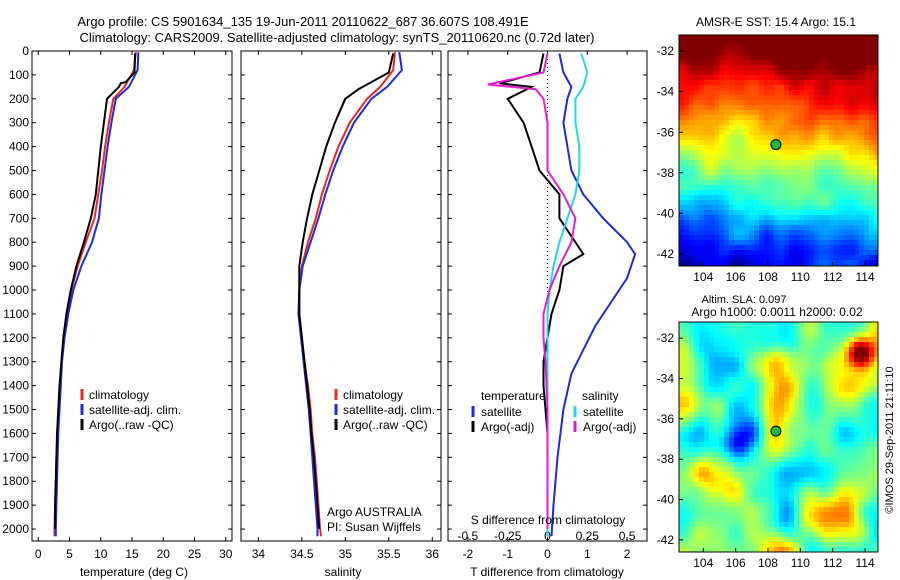 The image size is (900, 580). I want to click on y-tick-label: 0, so click(25, 51).